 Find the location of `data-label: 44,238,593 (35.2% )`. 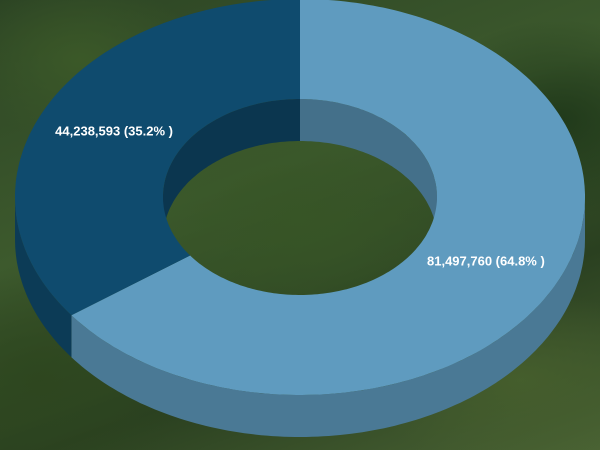

data-label: 44,238,593 (35.2% ) is located at coordinates (114, 131).